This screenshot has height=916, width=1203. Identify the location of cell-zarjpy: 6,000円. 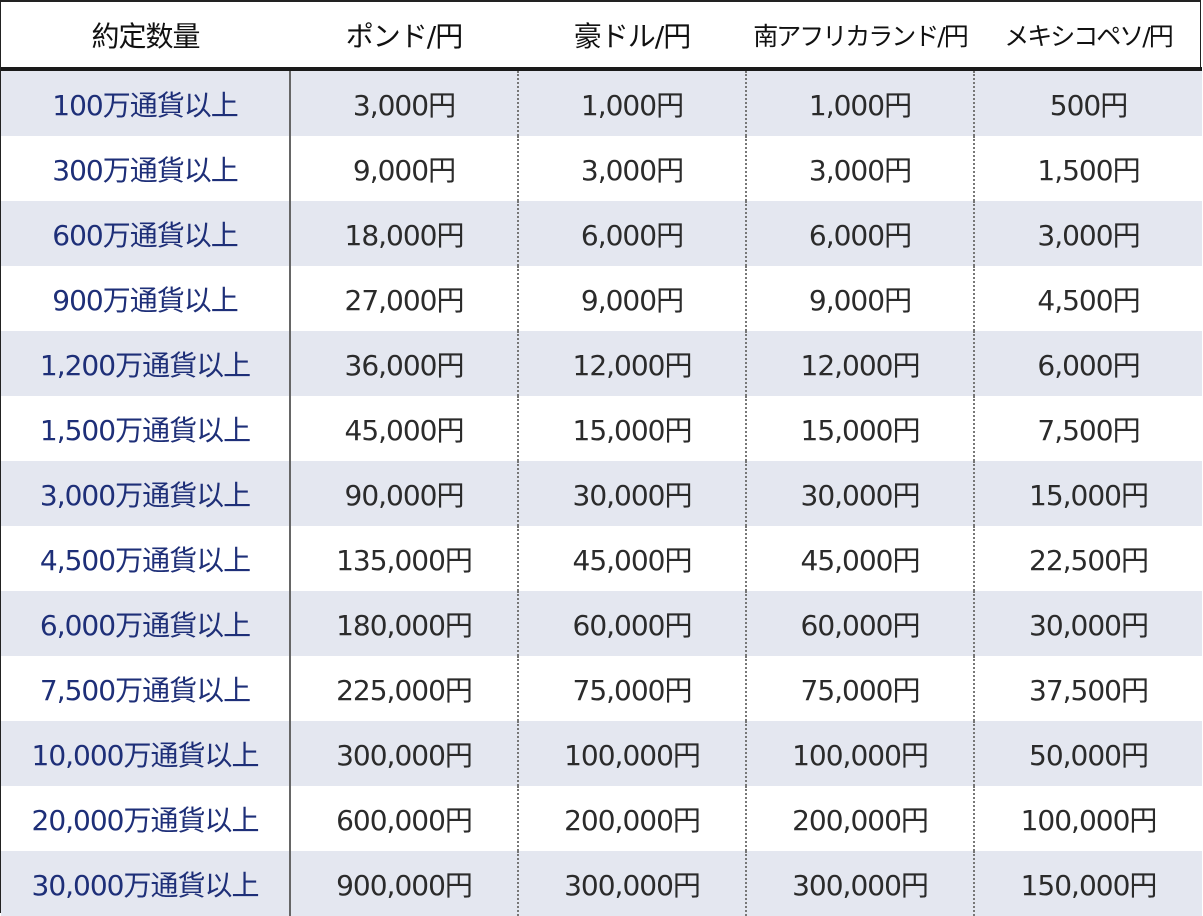
(860, 233).